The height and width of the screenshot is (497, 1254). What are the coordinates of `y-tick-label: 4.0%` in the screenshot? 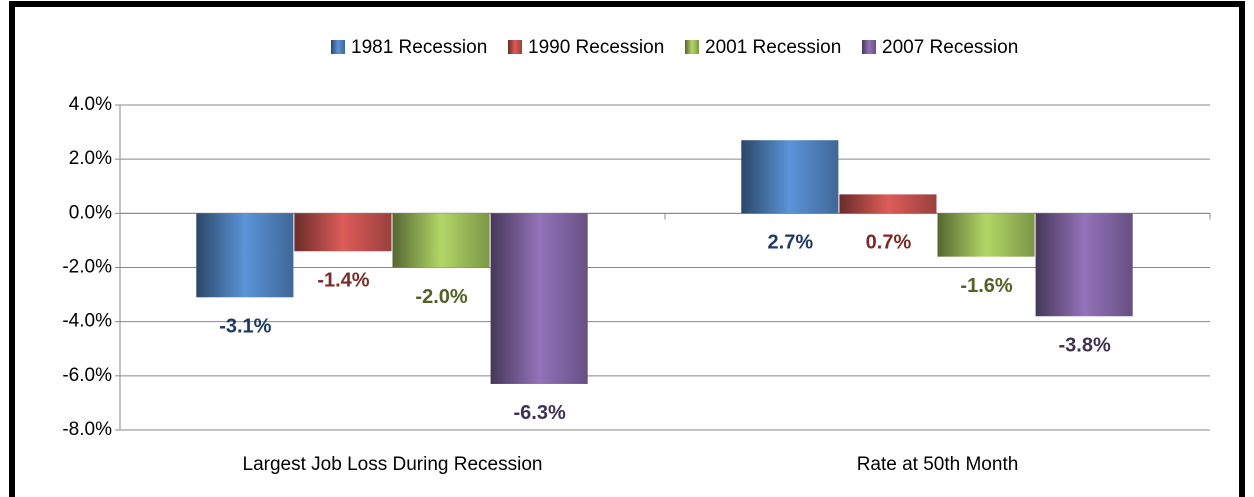 It's located at (90, 104).